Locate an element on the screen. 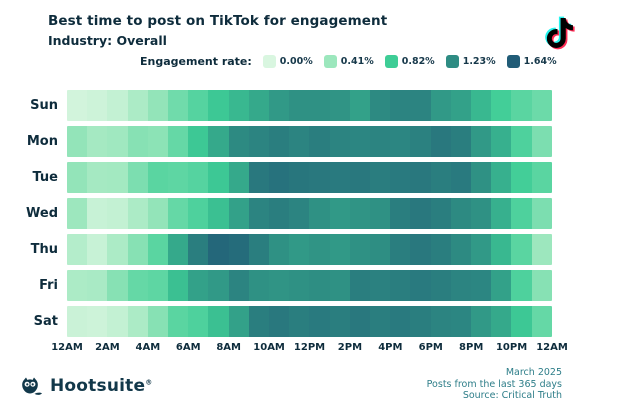 This screenshot has width=620, height=413. legend-label: Engagement rate: is located at coordinates (196, 61).